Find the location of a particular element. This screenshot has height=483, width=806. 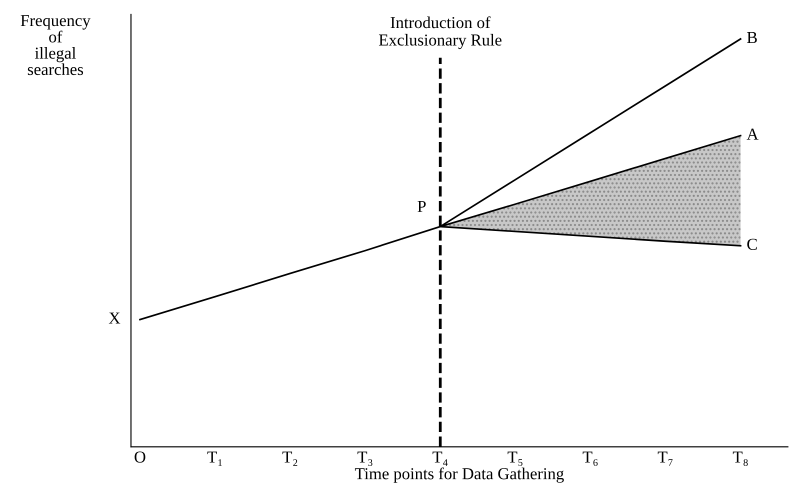

x-tick-label: T₅ is located at coordinates (515, 459).